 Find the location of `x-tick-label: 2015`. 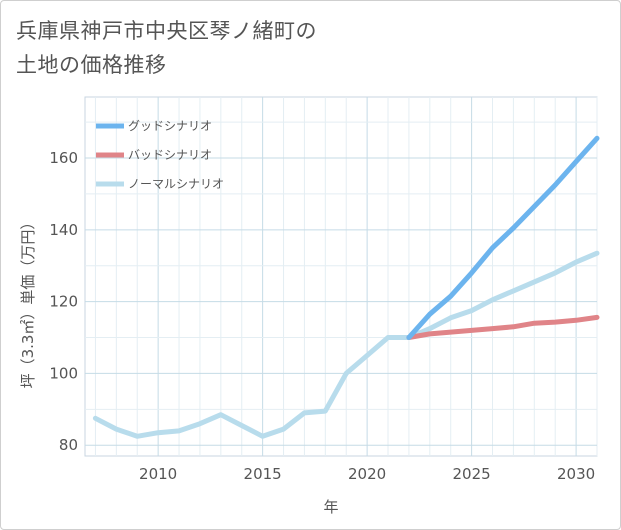

x-tick-label: 2015 is located at coordinates (263, 474).